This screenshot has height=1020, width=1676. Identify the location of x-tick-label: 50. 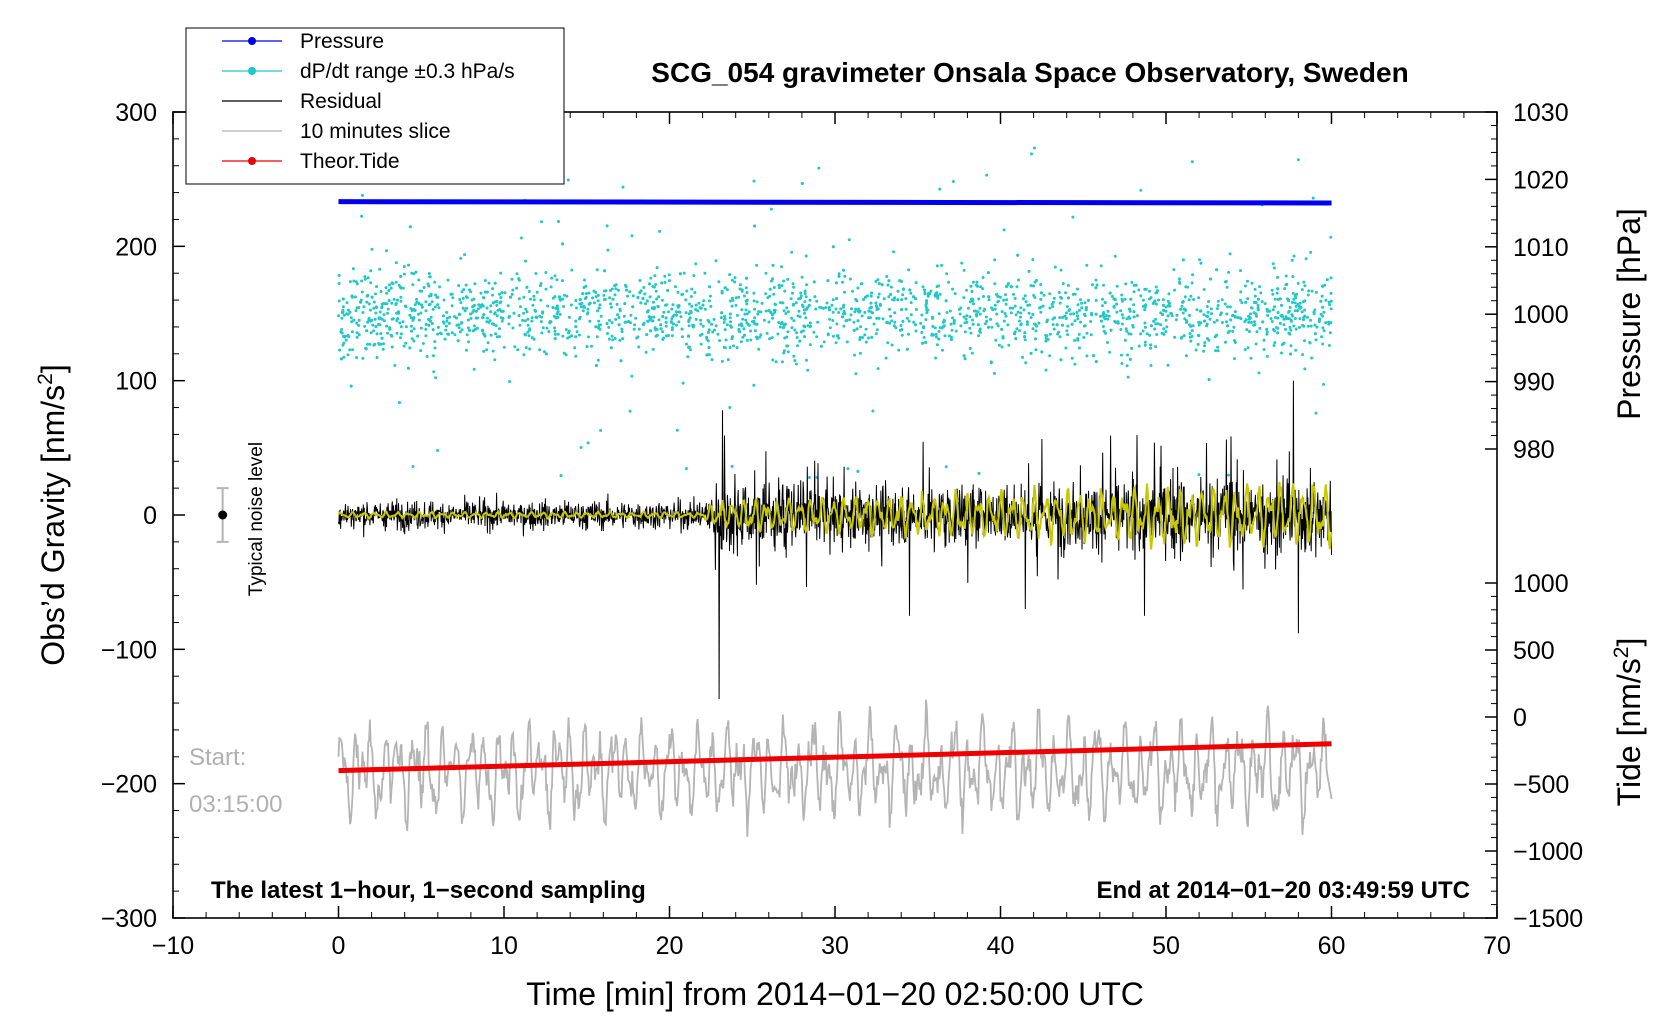
(1166, 946).